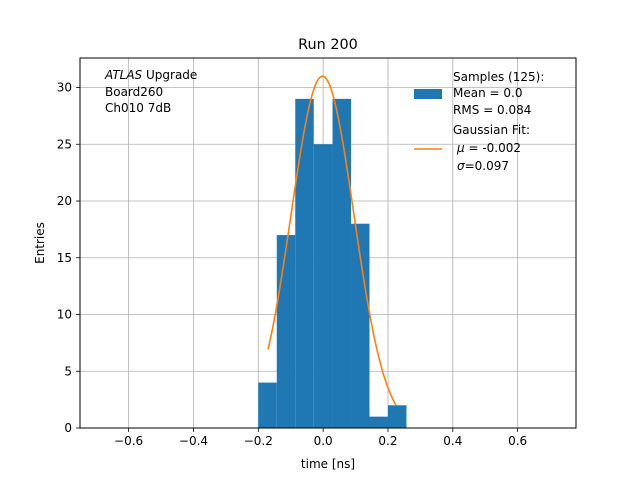  I want to click on chart-title: Run 200, so click(328, 45).